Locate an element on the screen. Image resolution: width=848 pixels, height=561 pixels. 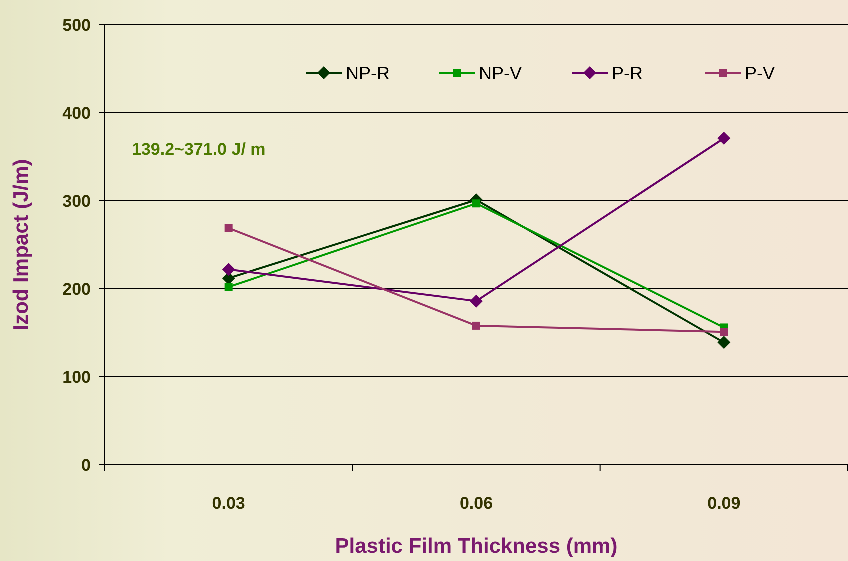
y-tick-label: 0 is located at coordinates (86, 465).